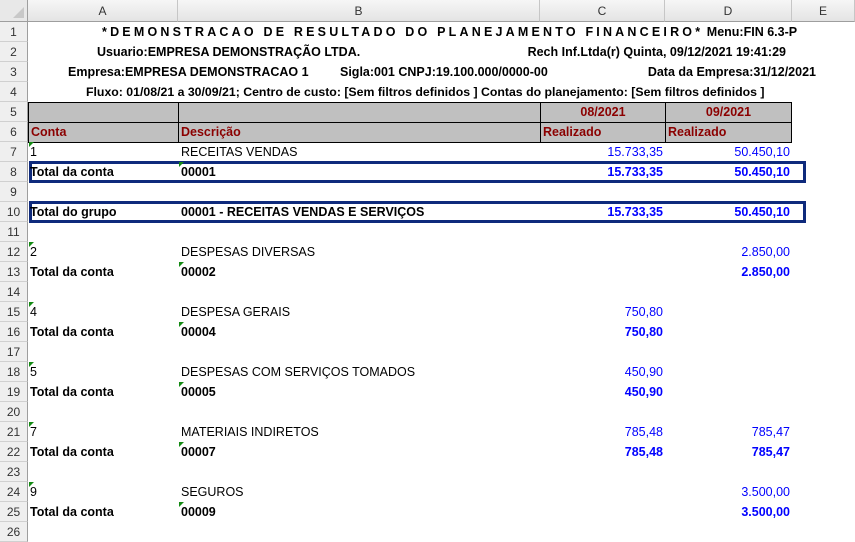  What do you see at coordinates (359, 132) in the screenshot?
I see `descricao-header: Descrição` at bounding box center [359, 132].